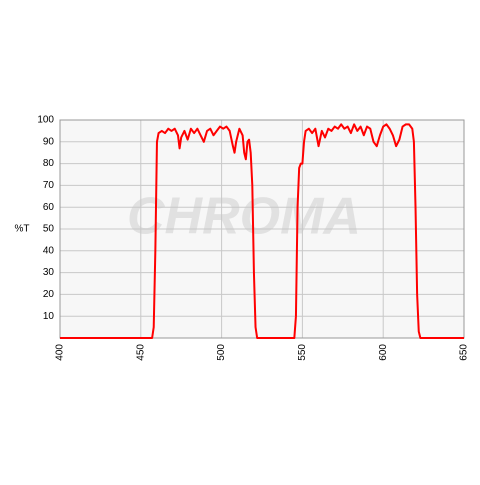 The image size is (480, 485). What do you see at coordinates (49, 250) in the screenshot?
I see `y-tick-label: 40` at bounding box center [49, 250].